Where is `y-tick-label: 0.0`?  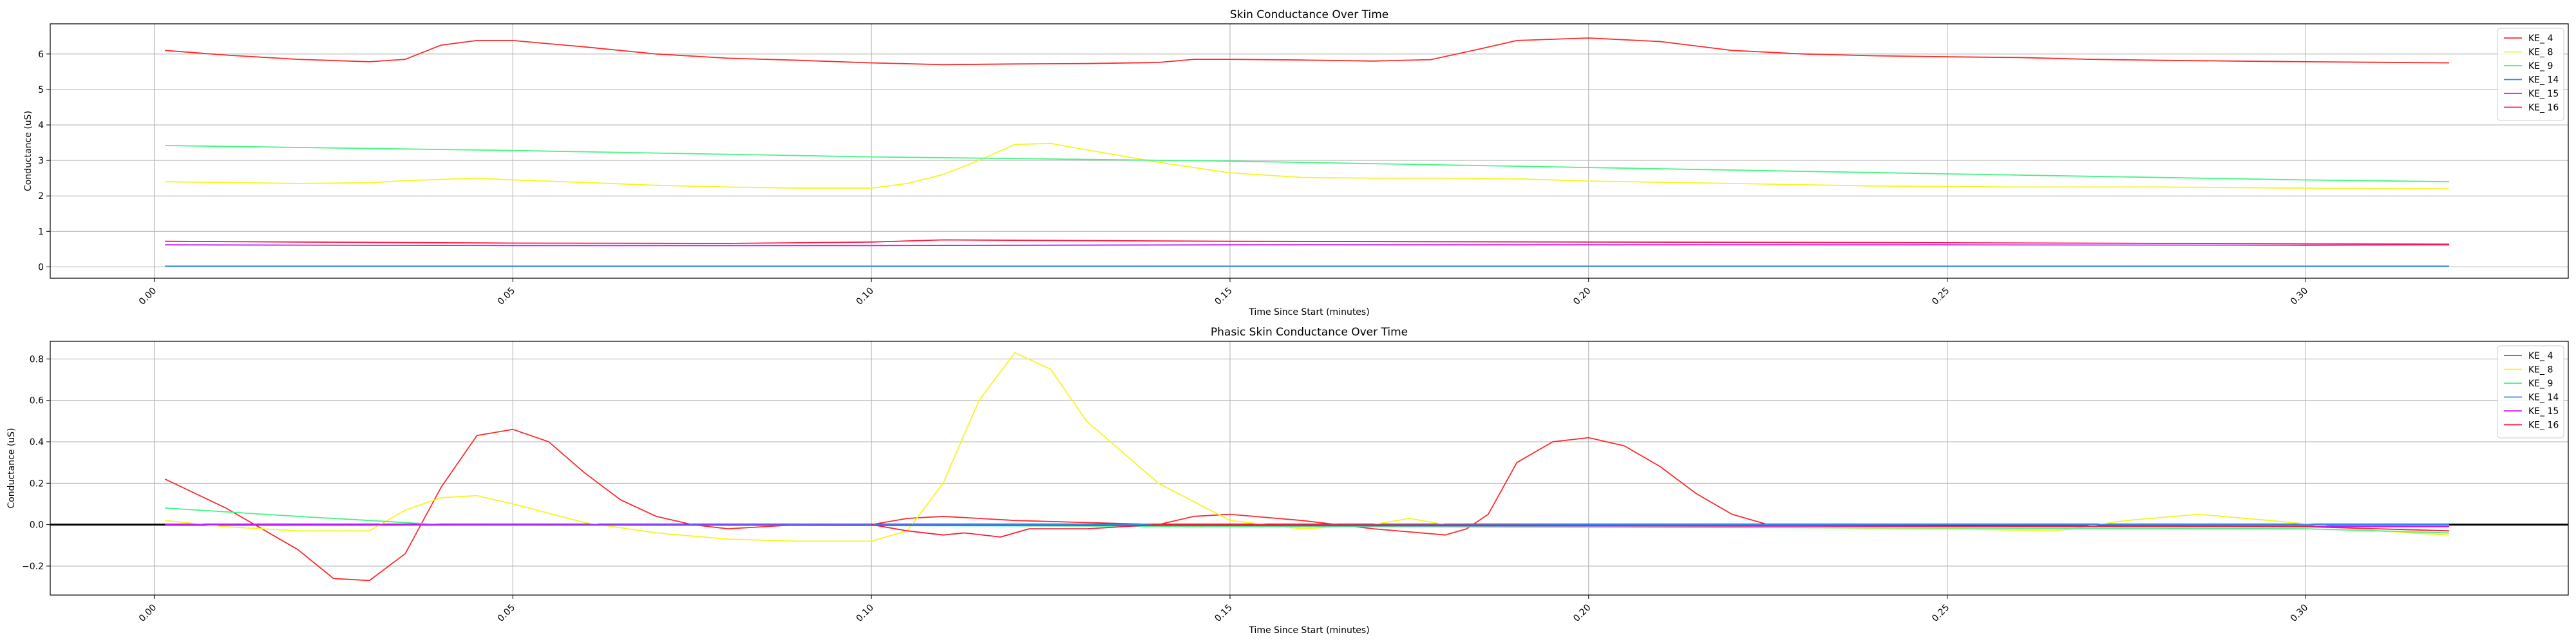
y-tick-label: 0.0 is located at coordinates (37, 525).